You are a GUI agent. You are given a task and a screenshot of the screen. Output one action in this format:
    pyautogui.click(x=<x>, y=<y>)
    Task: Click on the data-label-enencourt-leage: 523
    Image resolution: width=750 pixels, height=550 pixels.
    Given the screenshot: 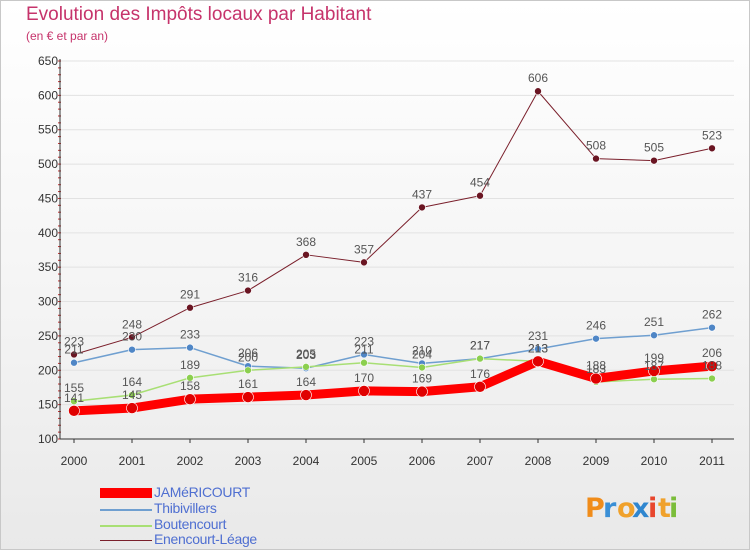 What is the action you would take?
    pyautogui.click(x=712, y=135)
    